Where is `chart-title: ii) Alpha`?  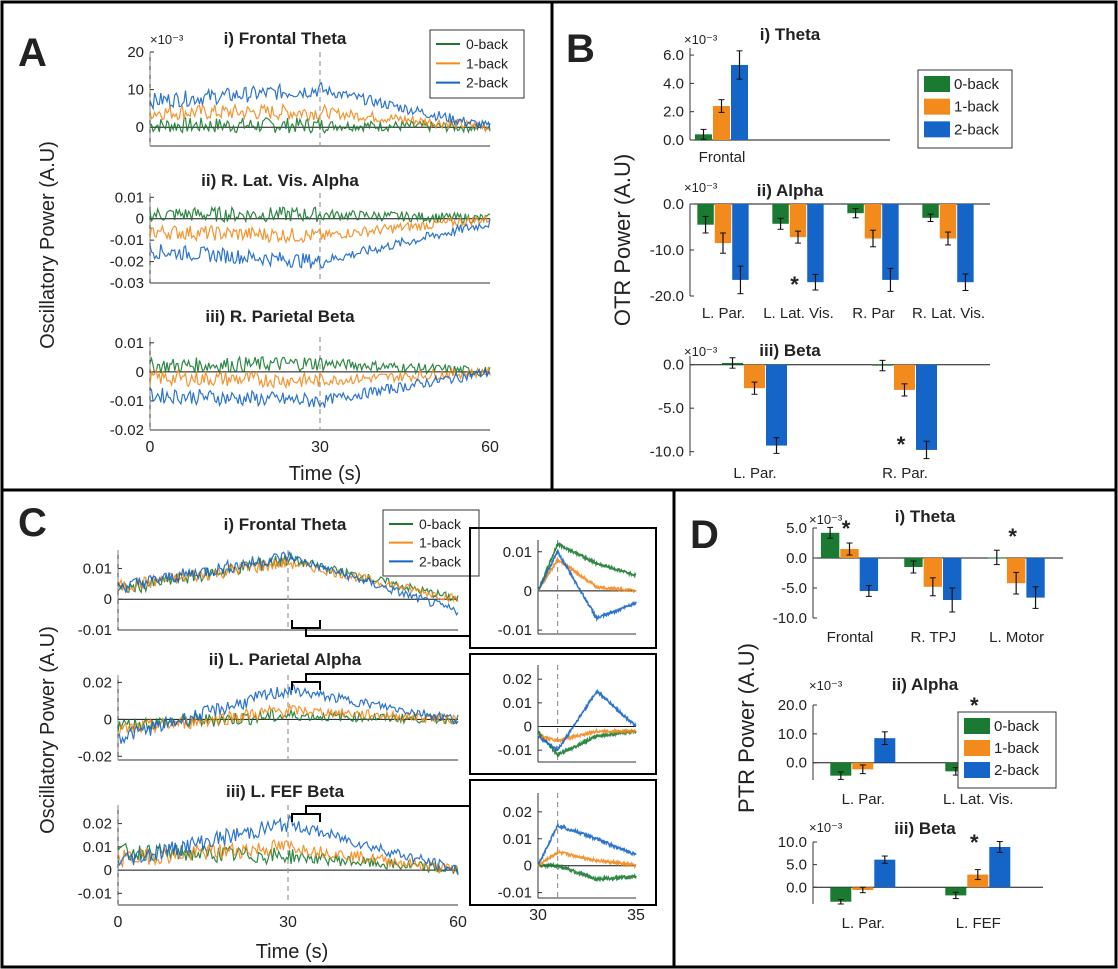 chart-title: ii) Alpha is located at coordinates (790, 190).